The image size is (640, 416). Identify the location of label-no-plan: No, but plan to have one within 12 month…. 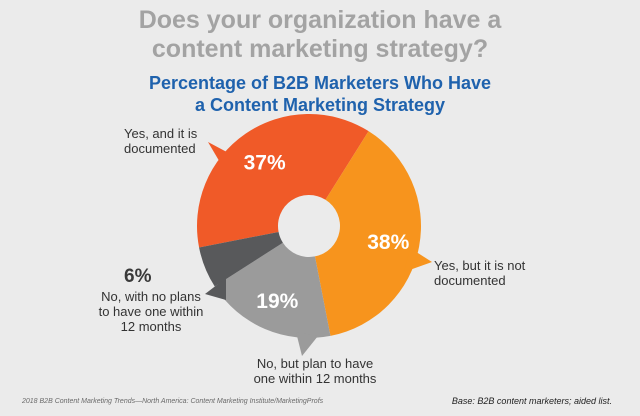
(315, 371).